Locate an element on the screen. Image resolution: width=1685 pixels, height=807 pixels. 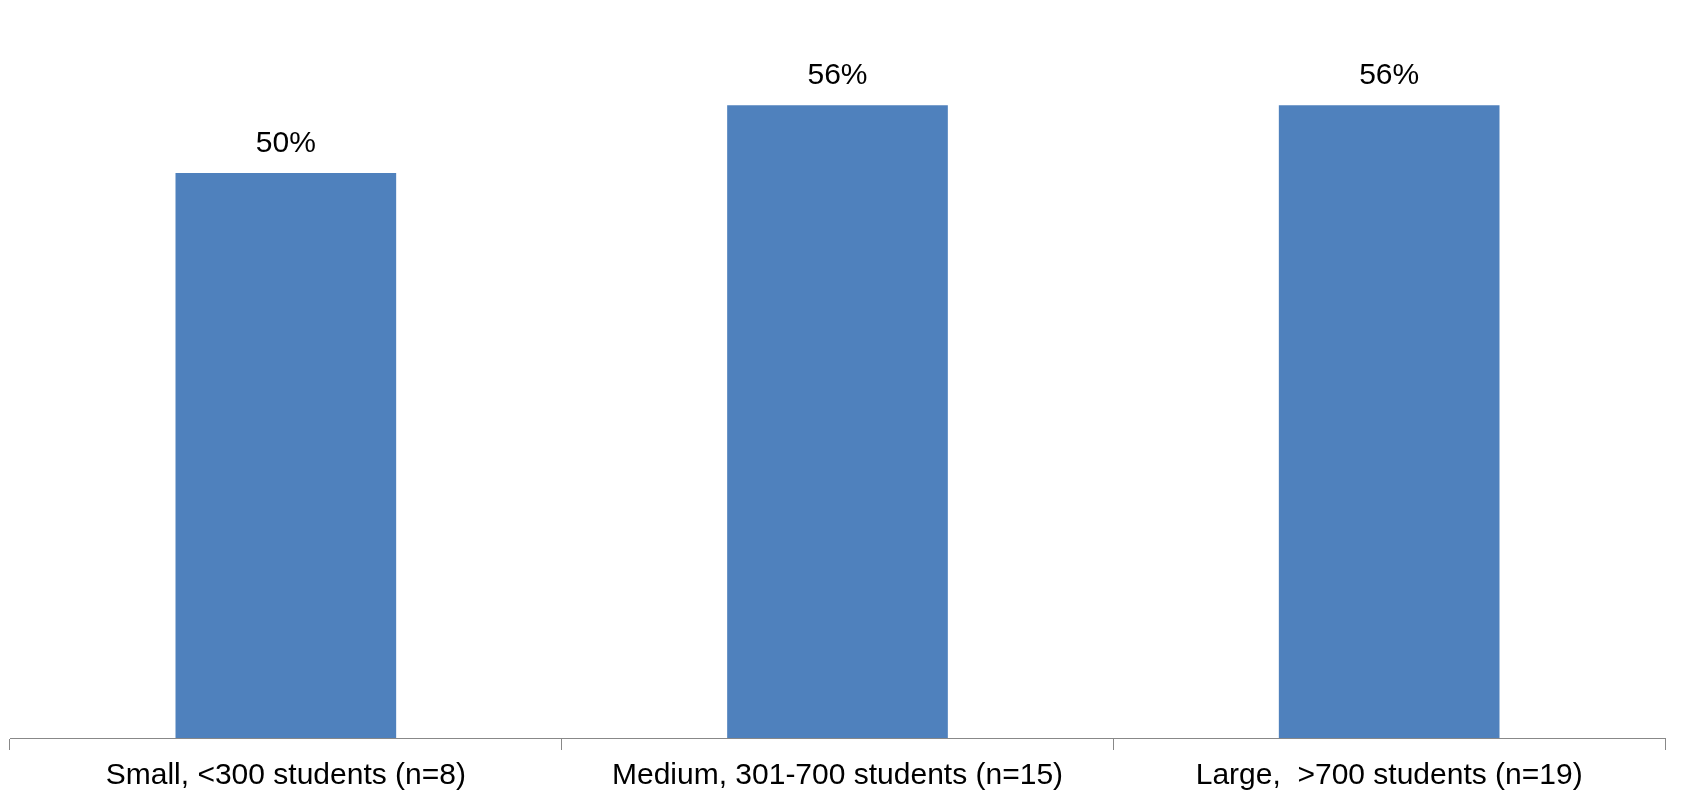
x-tick-label: Medium, 301-700 students (n=15) is located at coordinates (837, 774).